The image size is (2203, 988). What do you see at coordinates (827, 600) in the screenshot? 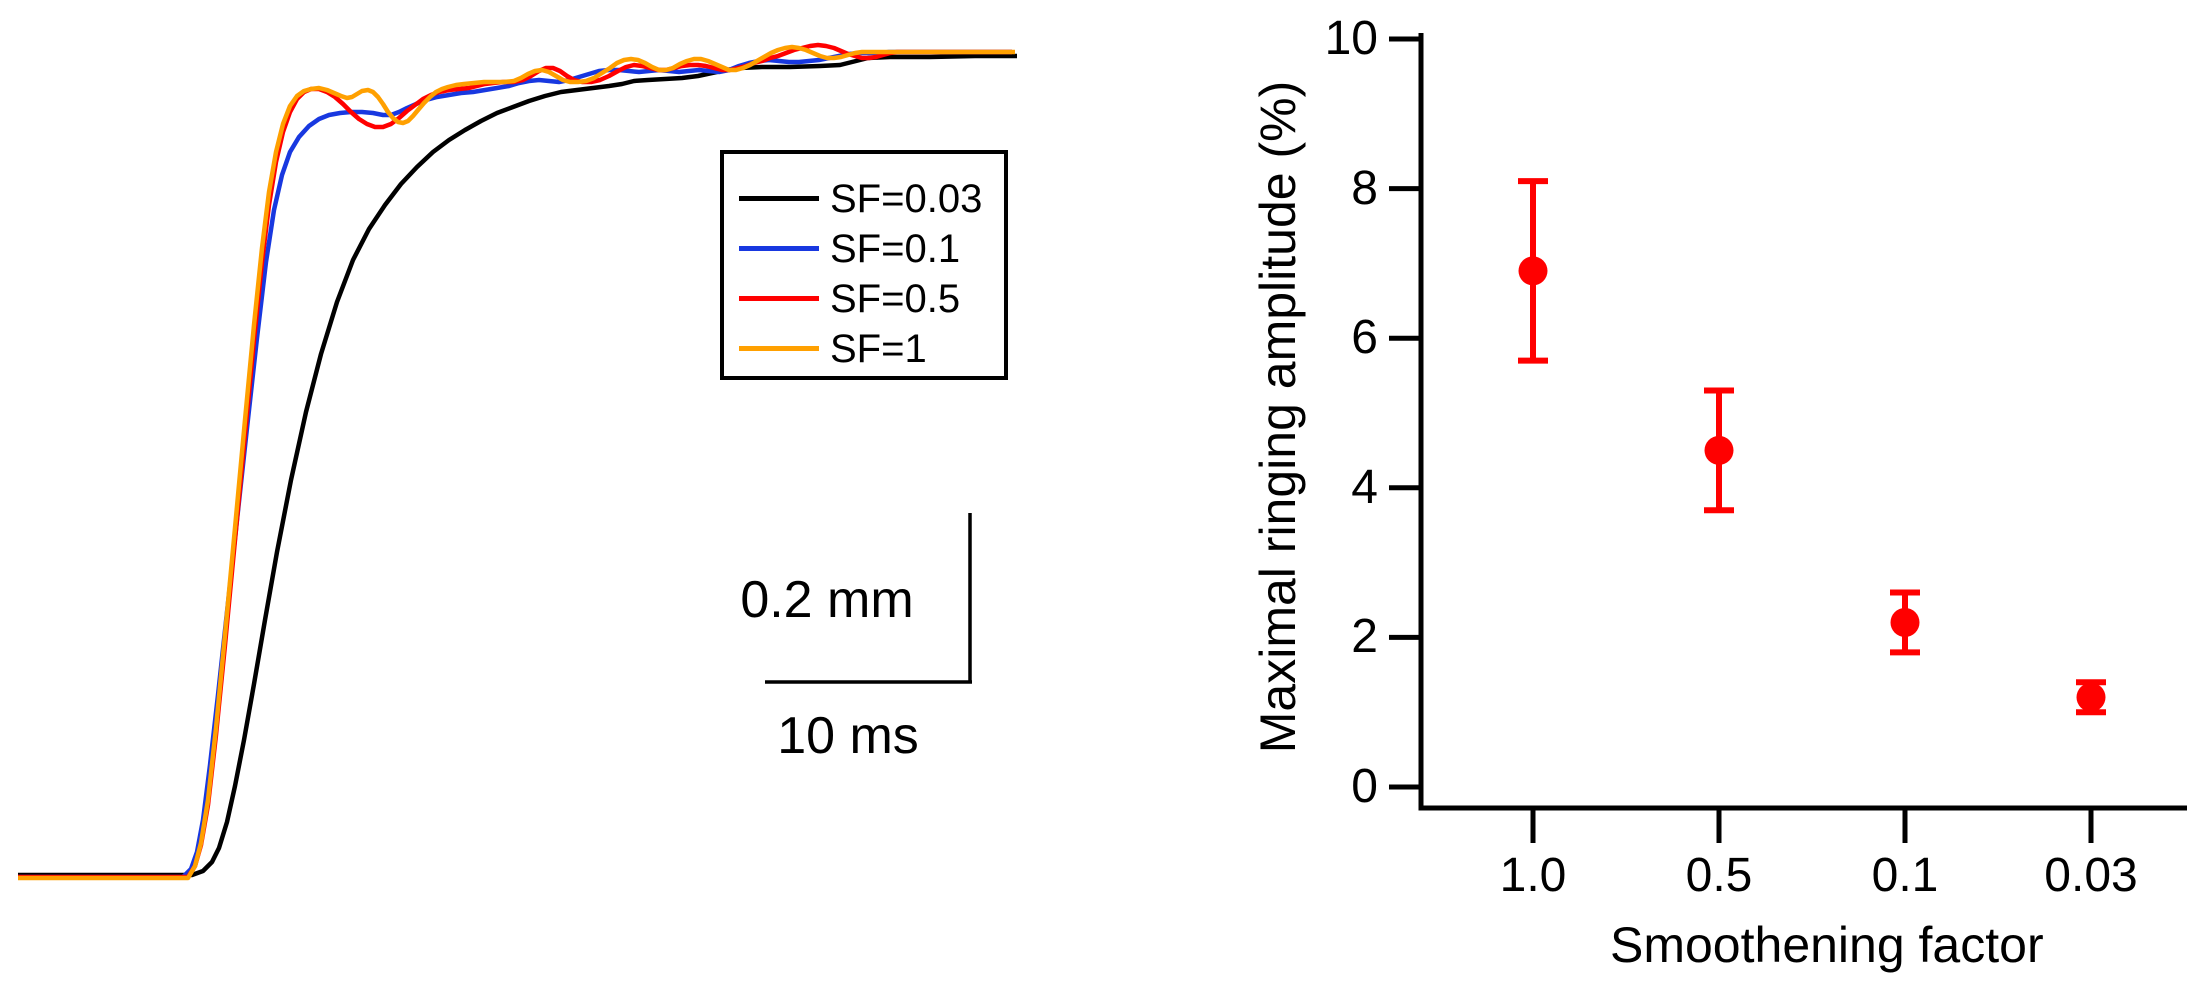
I see `scale-bar-y-label: 0.2 mm` at bounding box center [827, 600].